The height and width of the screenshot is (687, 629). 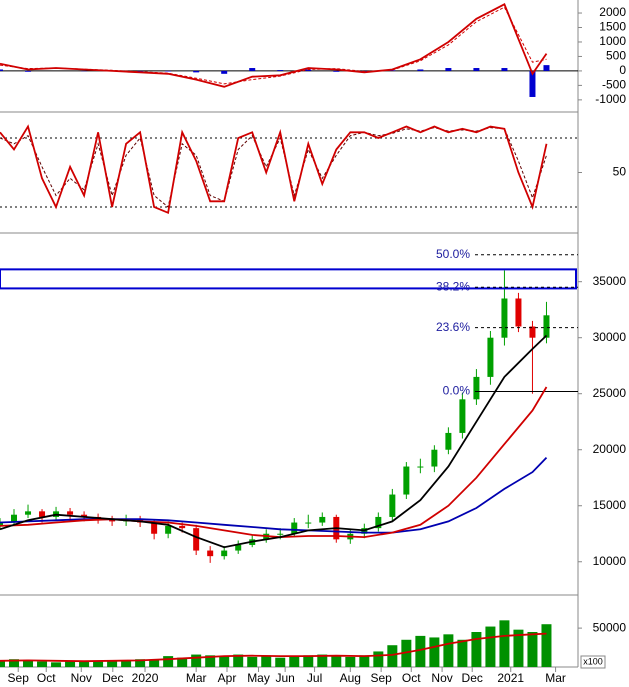 I want to click on y-tick-label: 35000, so click(x=610, y=281).